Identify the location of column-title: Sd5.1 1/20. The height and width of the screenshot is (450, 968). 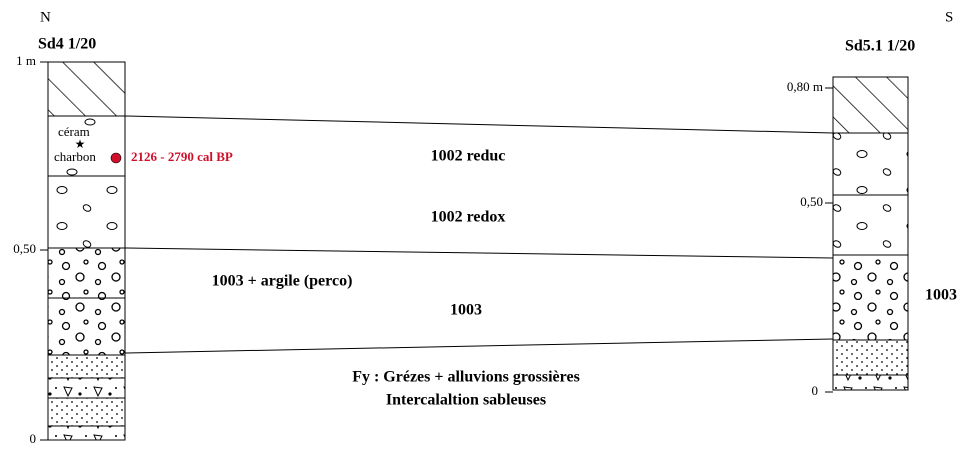
(880, 46).